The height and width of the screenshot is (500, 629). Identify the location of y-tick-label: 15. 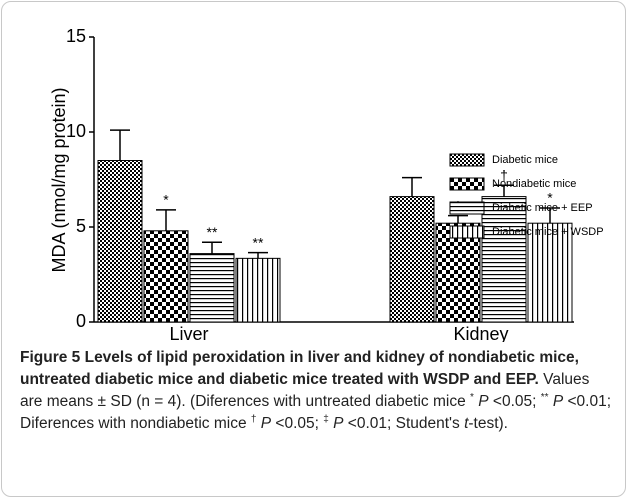
(76, 36).